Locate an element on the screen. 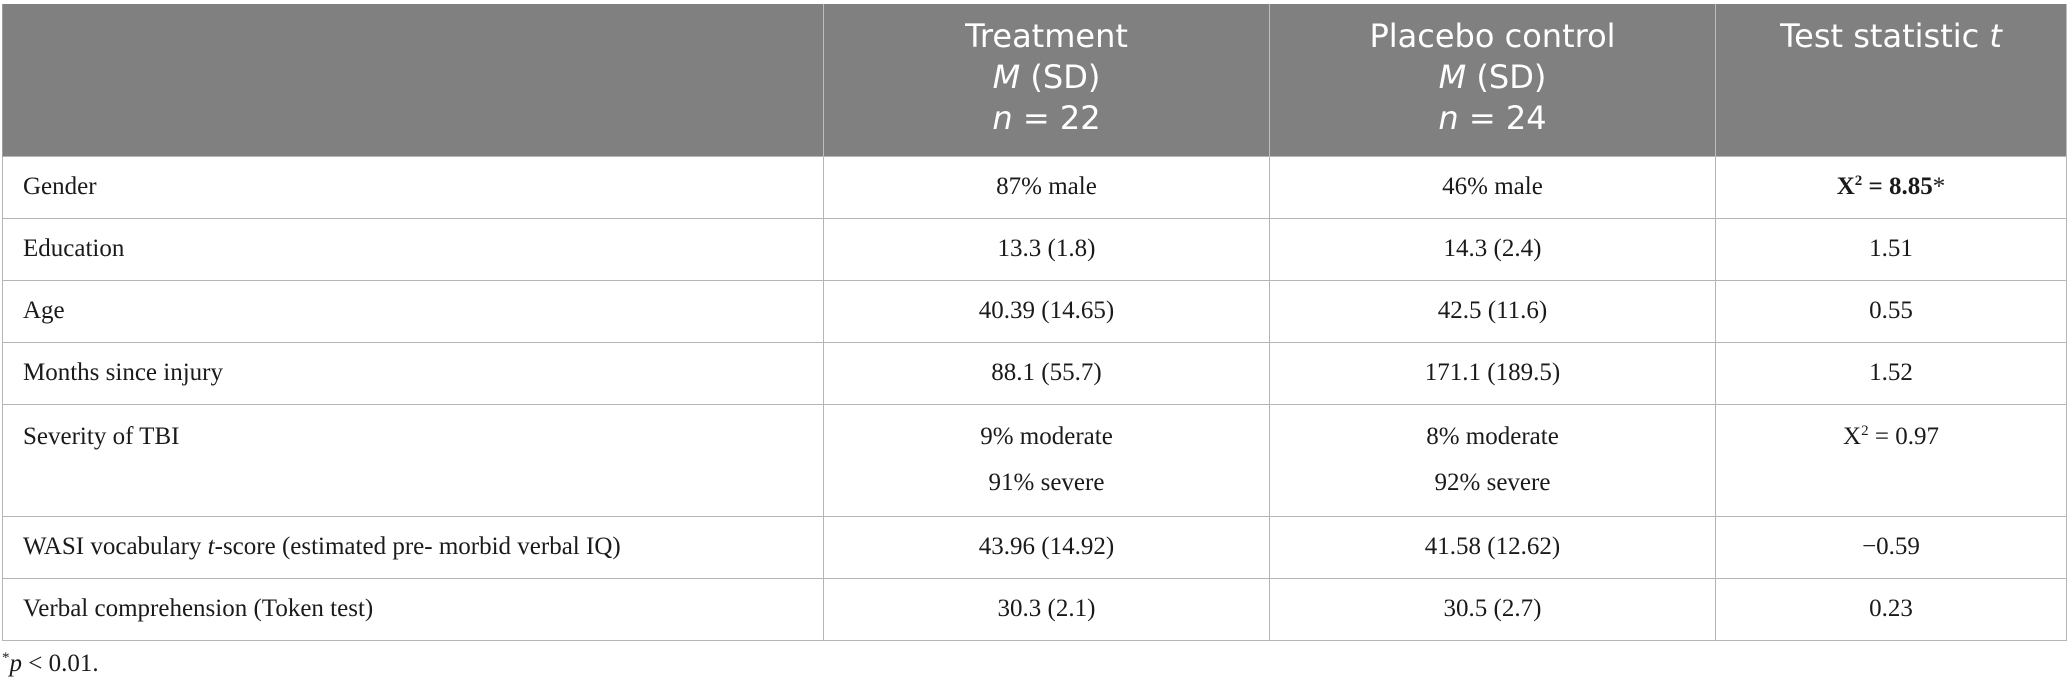 The height and width of the screenshot is (692, 2068). header-treatment: Treatment M (SD) n = 22 is located at coordinates (1046, 80).